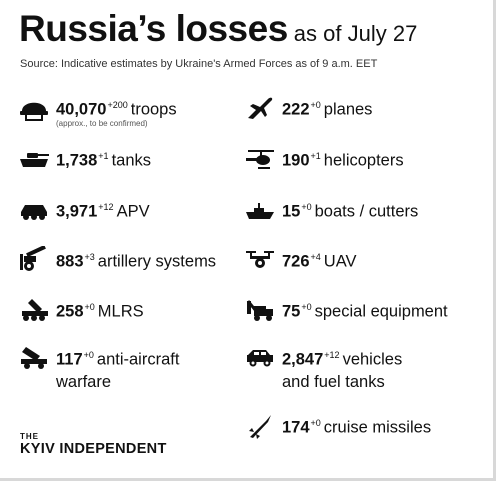  Describe the element at coordinates (372, 359) in the screenshot. I see `vehicles-label: vehicles` at that location.